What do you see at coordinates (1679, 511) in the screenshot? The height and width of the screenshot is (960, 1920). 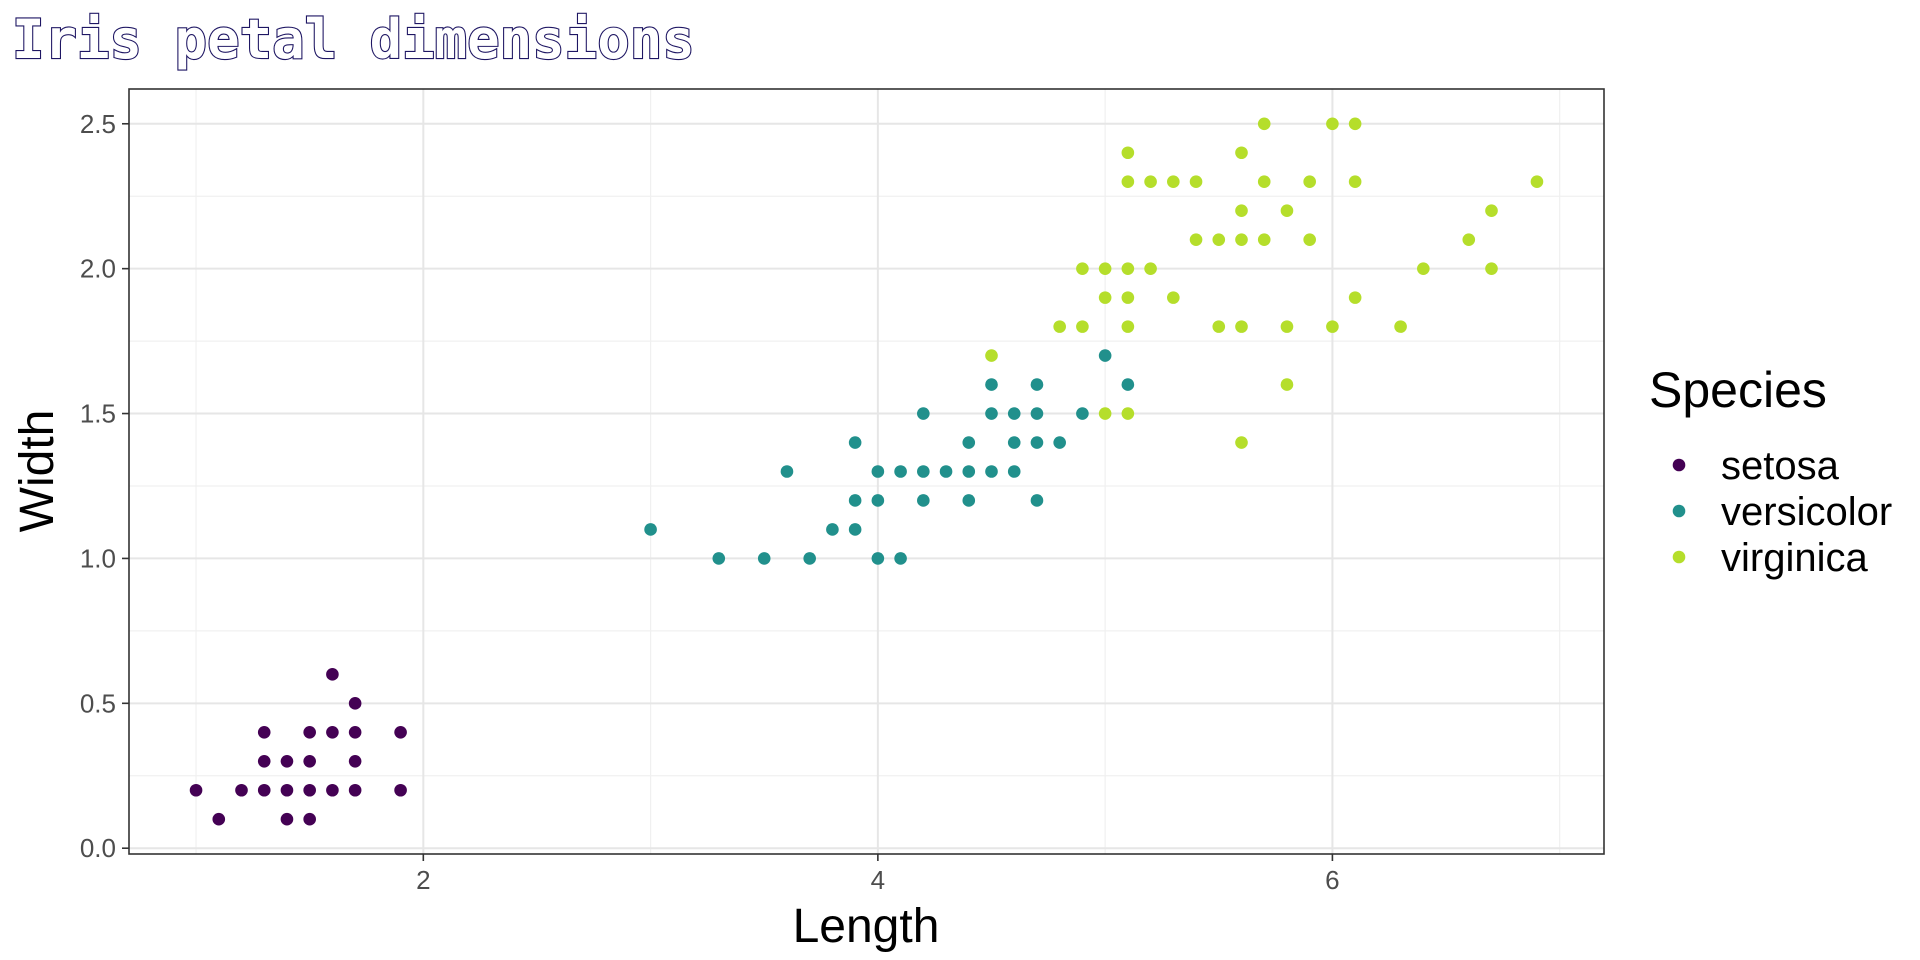 I see `legend-key-versicolor` at bounding box center [1679, 511].